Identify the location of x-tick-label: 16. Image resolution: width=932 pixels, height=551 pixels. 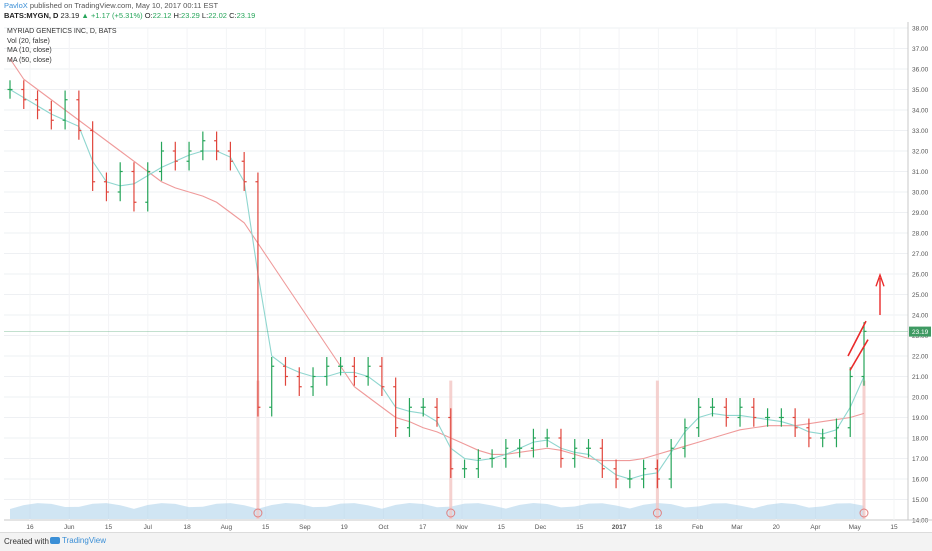
(30, 527).